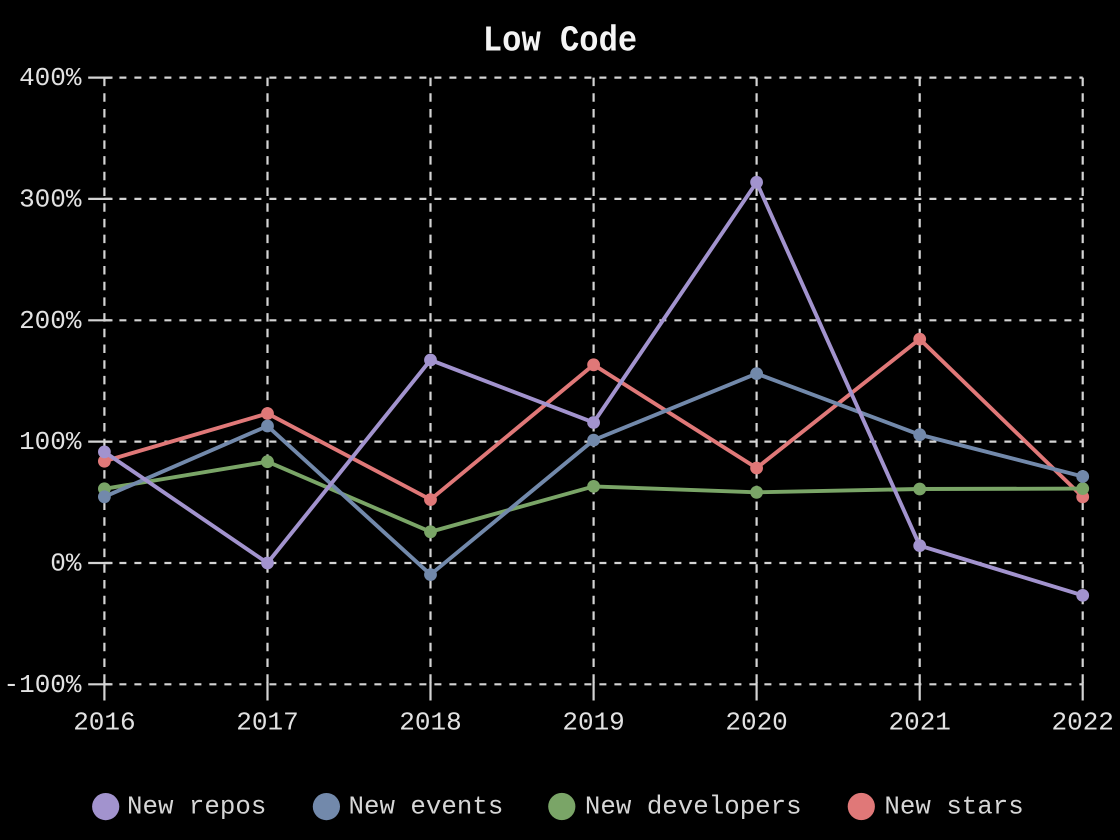 The height and width of the screenshot is (840, 1120). Describe the element at coordinates (919, 722) in the screenshot. I see `svg-text: 2021` at that location.